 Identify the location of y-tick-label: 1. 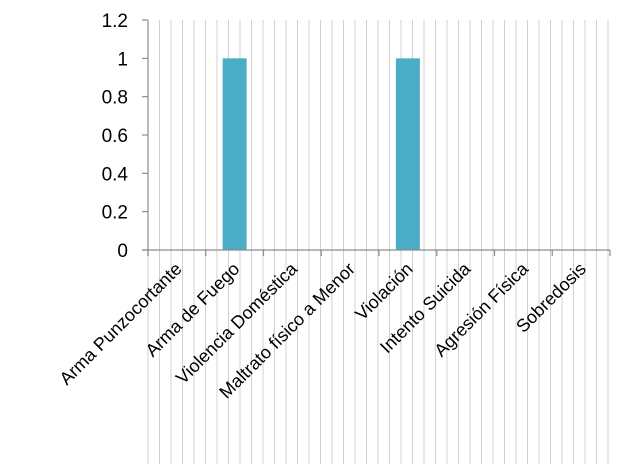
(122, 59).